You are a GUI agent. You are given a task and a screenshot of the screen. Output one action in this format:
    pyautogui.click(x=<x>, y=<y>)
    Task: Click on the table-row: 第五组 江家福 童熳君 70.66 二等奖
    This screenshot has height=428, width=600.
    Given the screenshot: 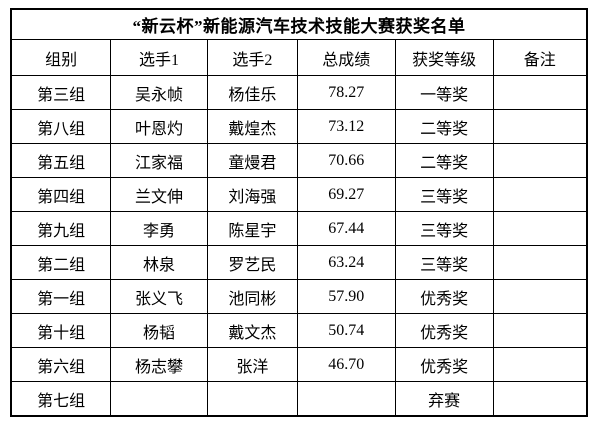 What is the action you would take?
    pyautogui.click(x=299, y=160)
    